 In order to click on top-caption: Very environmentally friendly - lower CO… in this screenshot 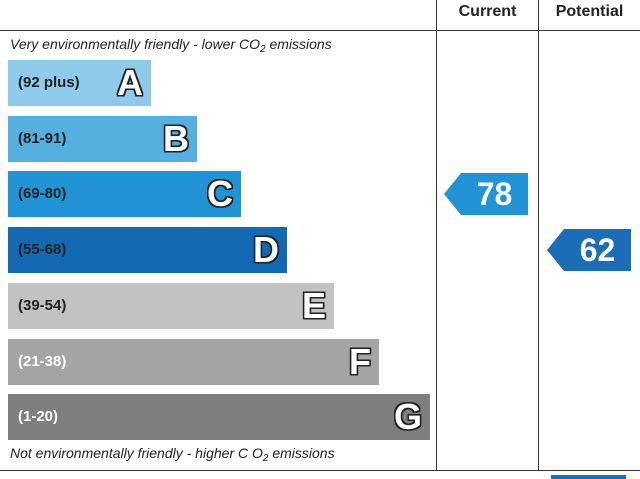, I will do `click(171, 45)`.